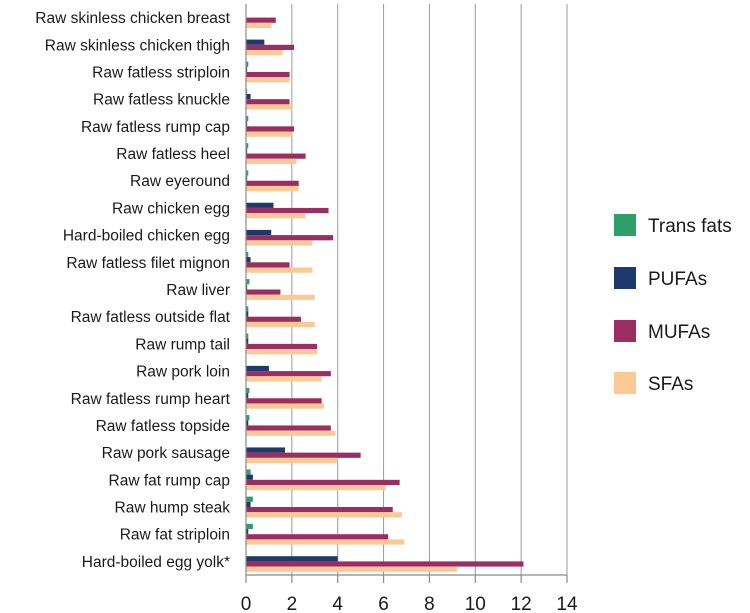 Image resolution: width=750 pixels, height=613 pixels. I want to click on bar-sfas-raw-fatless-topside, so click(291, 433).